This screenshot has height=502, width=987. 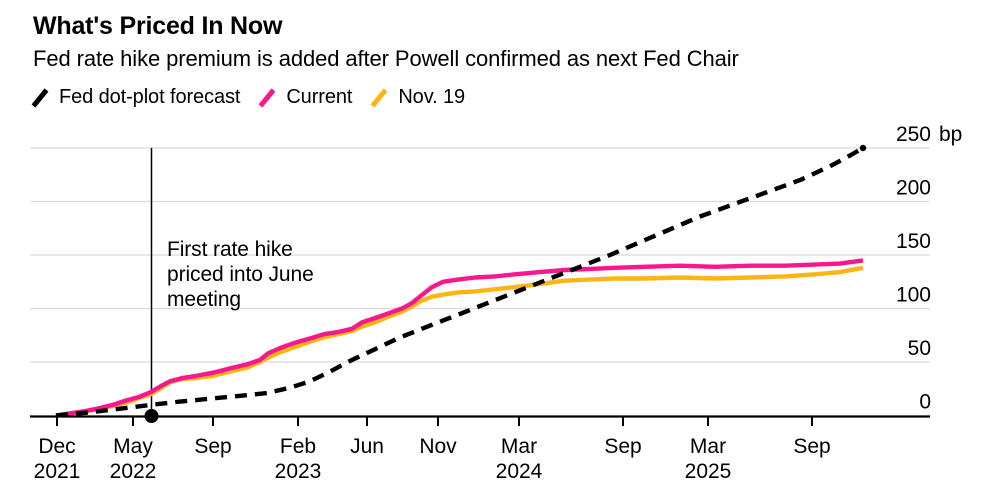 What do you see at coordinates (56, 446) in the screenshot?
I see `x-axis-tick-label: Dec` at bounding box center [56, 446].